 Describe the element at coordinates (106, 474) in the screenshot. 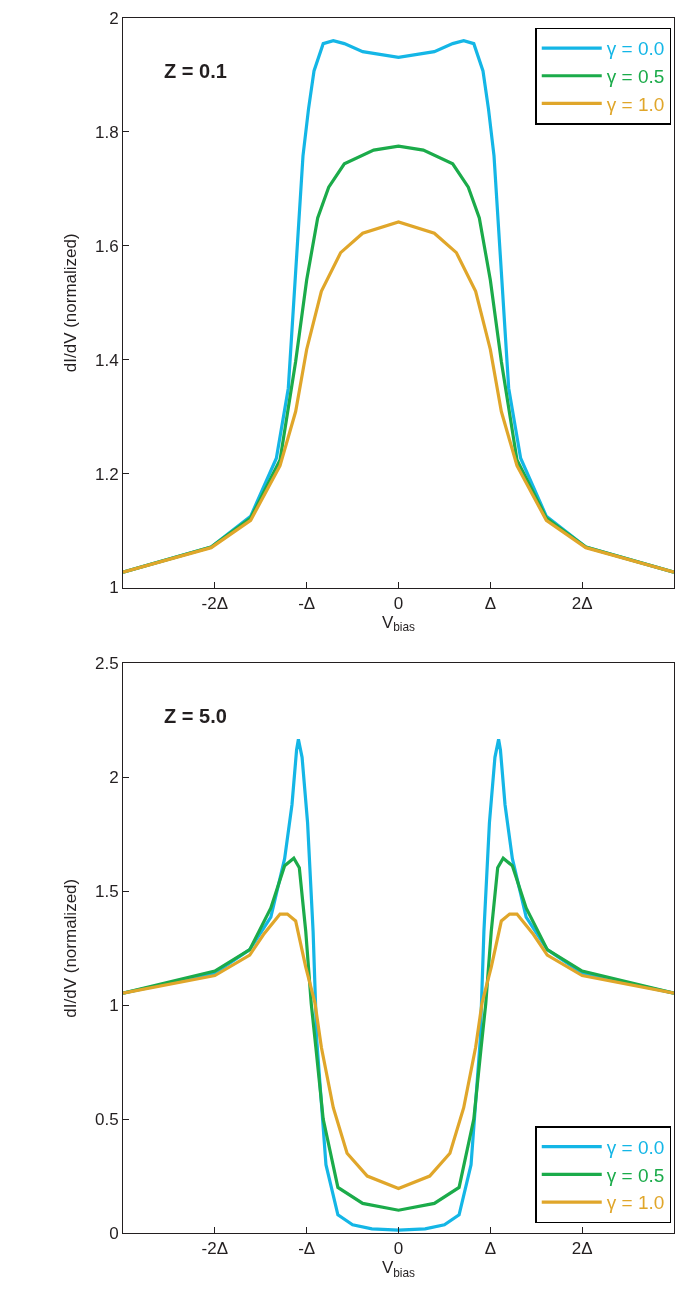

I see `y-tick-label: 1.2` at that location.